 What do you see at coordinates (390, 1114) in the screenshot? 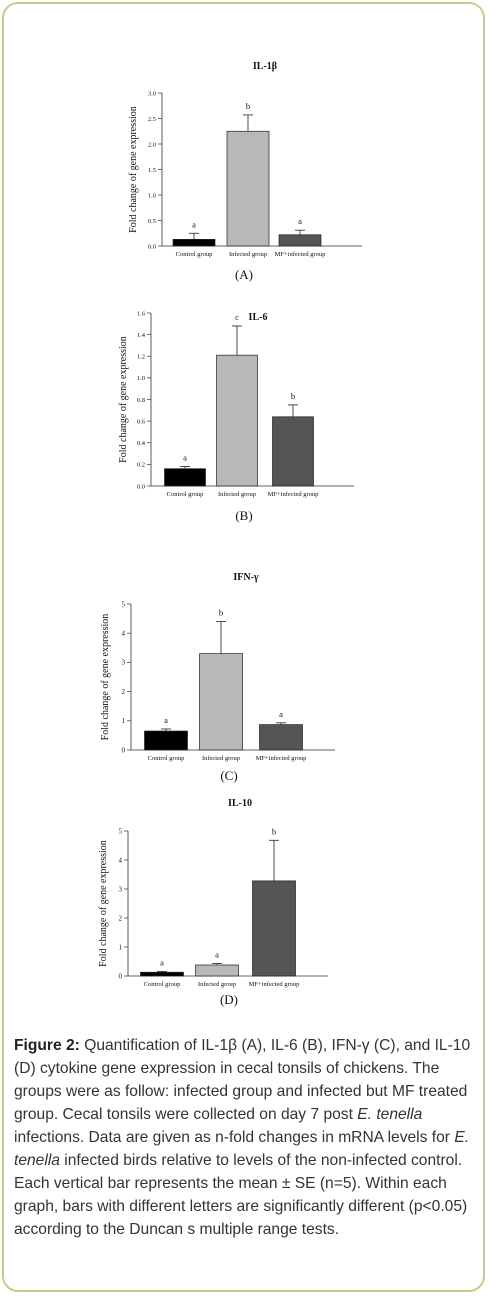
I see `caption-species-1: E. tenella` at bounding box center [390, 1114].